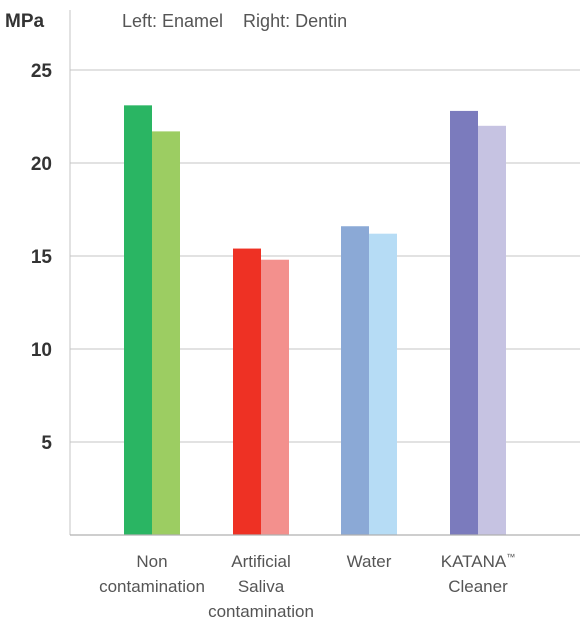  I want to click on x-category-label: Non, so click(151, 561).